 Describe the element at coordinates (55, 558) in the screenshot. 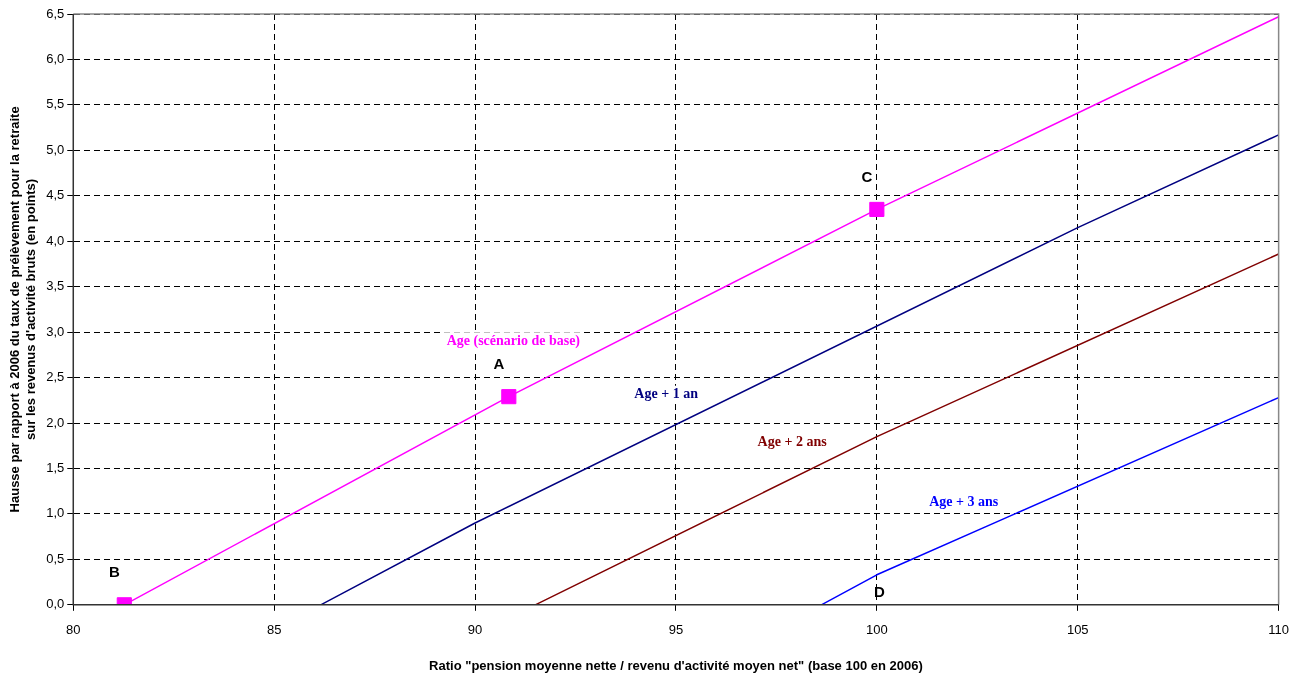

I see `y-tick-label: 0,5` at that location.